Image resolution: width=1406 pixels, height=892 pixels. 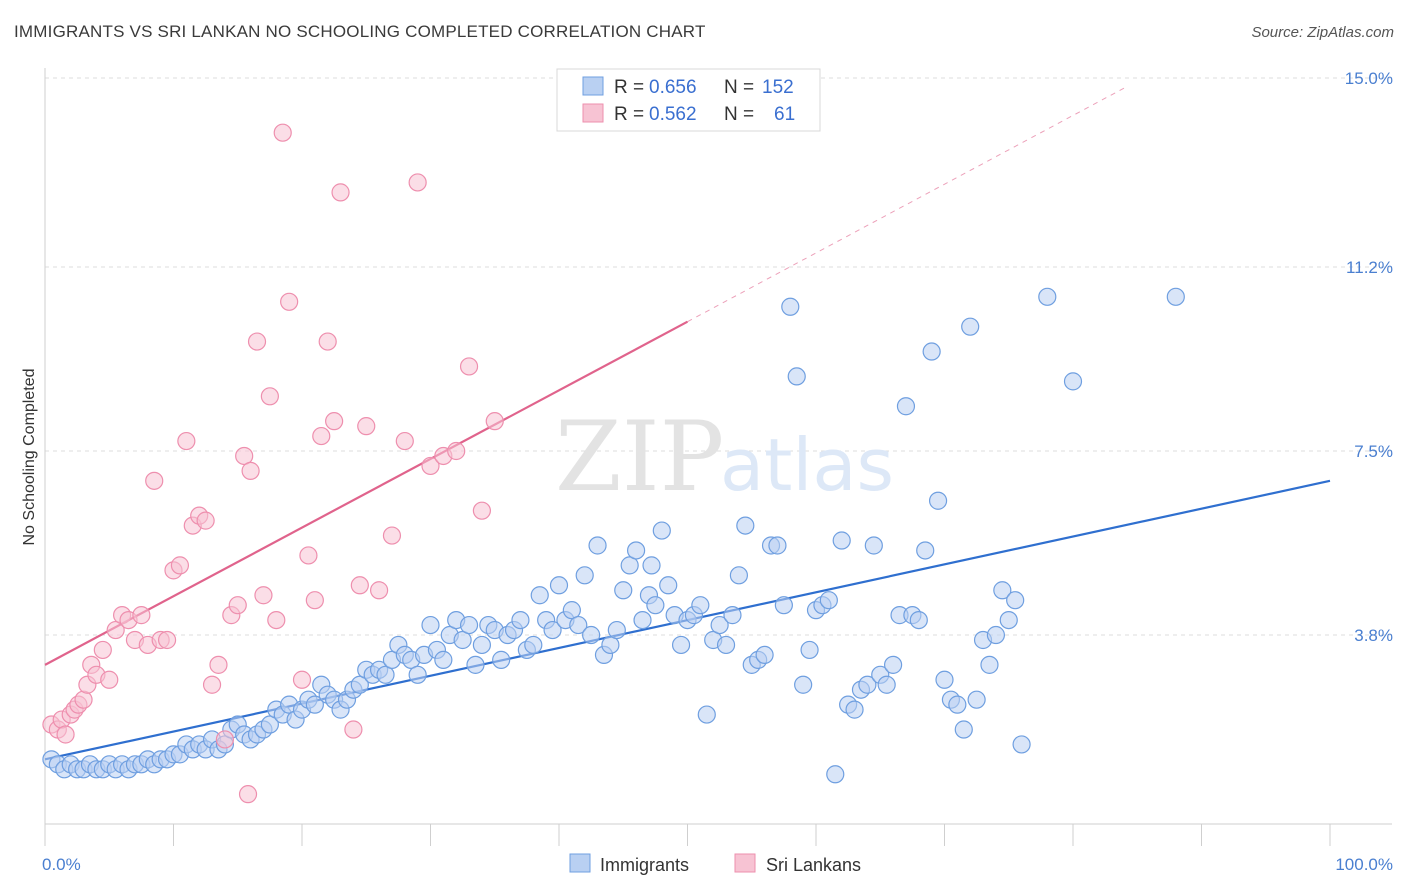 What do you see at coordinates (688, 100) in the screenshot?
I see `legend: R = 0.656 N = 152 R = 0.562 N = 61` at bounding box center [688, 100].